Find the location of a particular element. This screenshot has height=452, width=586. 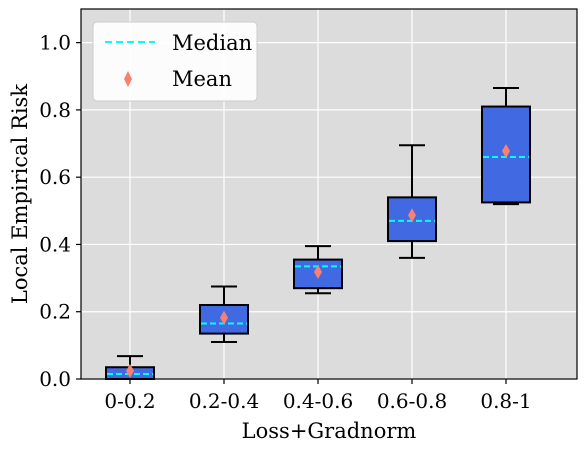

x-tick-label: 0-0.2 is located at coordinates (129, 401).